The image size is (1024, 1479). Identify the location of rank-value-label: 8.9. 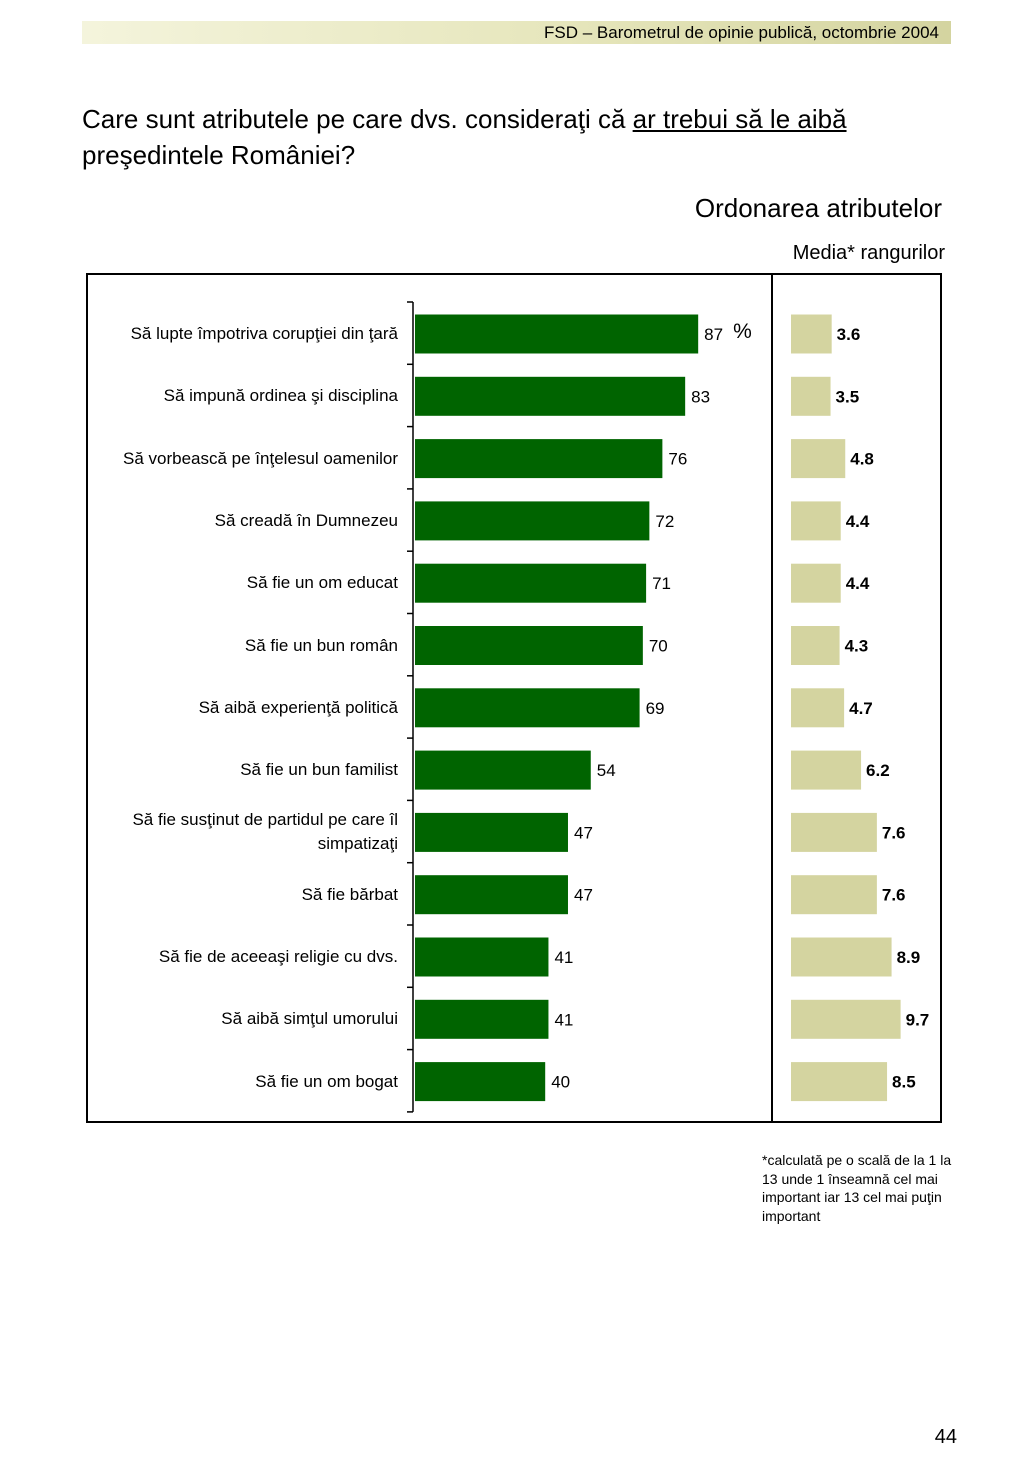
(909, 957).